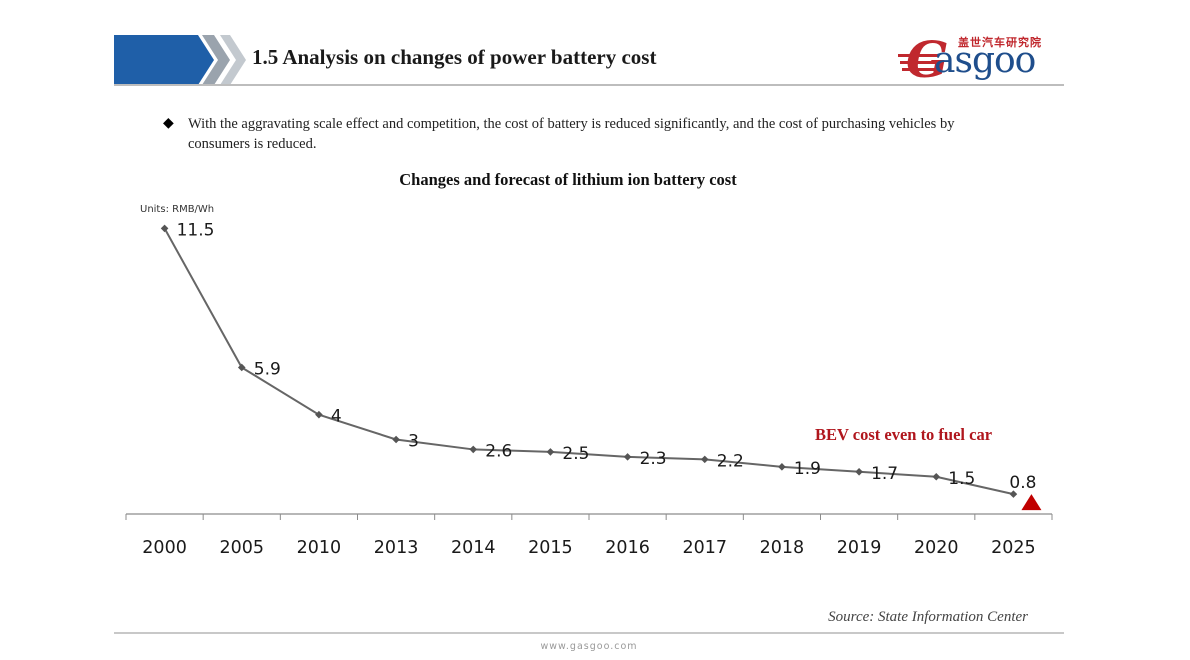  What do you see at coordinates (396, 548) in the screenshot?
I see `x-tick-label: 2013` at bounding box center [396, 548].